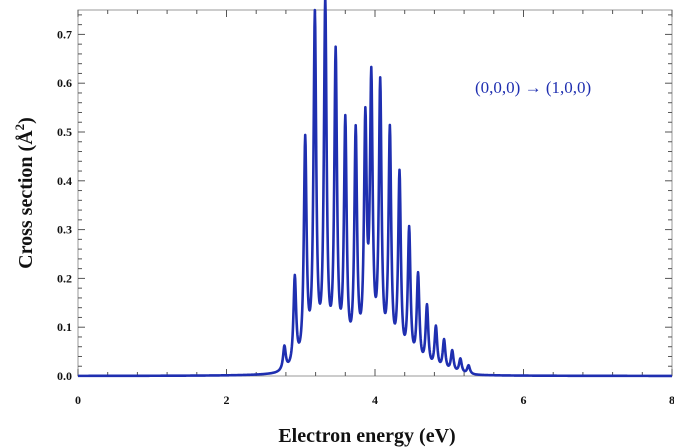 This screenshot has height=448, width=674. I want to click on y-axis-title: Cross section (Å2), so click(24, 193).